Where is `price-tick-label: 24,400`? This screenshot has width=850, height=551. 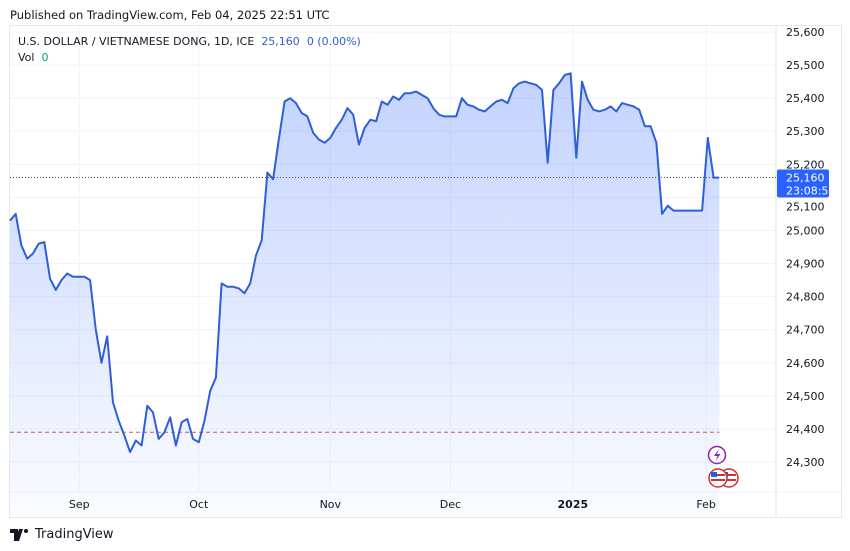
price-tick-label: 24,400 is located at coordinates (805, 429).